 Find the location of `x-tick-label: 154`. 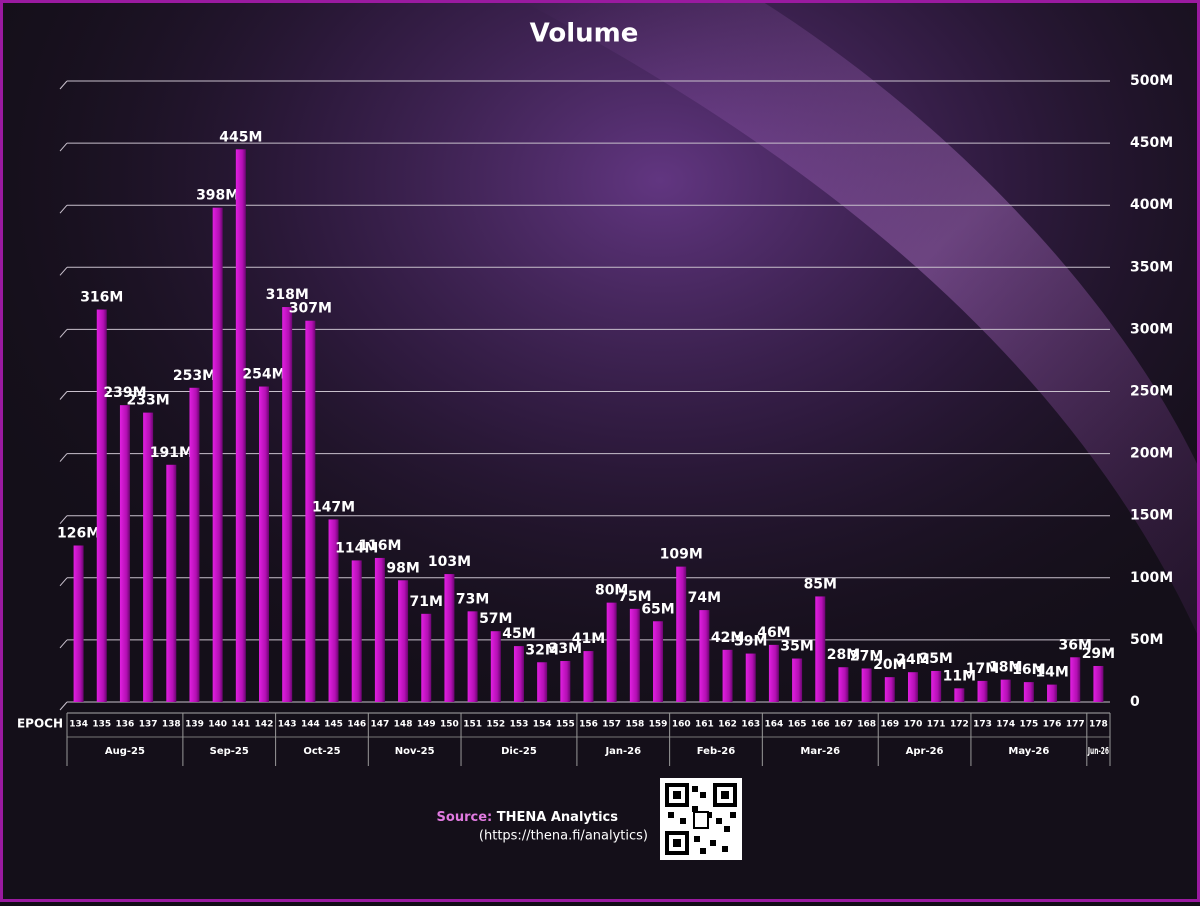

x-tick-label: 154 is located at coordinates (542, 725).